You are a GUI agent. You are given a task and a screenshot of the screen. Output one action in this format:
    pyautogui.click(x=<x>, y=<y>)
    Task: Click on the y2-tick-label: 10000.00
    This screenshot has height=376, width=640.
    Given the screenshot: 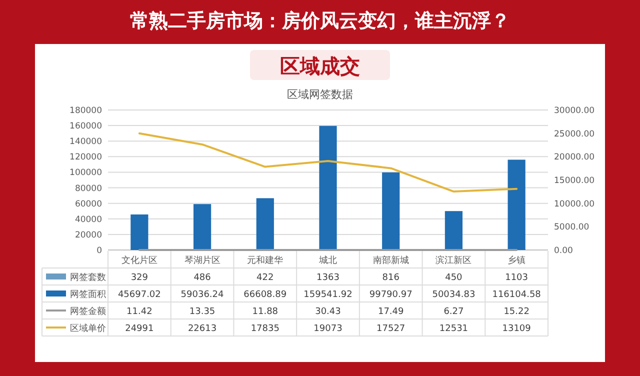 What is the action you would take?
    pyautogui.click(x=574, y=204)
    